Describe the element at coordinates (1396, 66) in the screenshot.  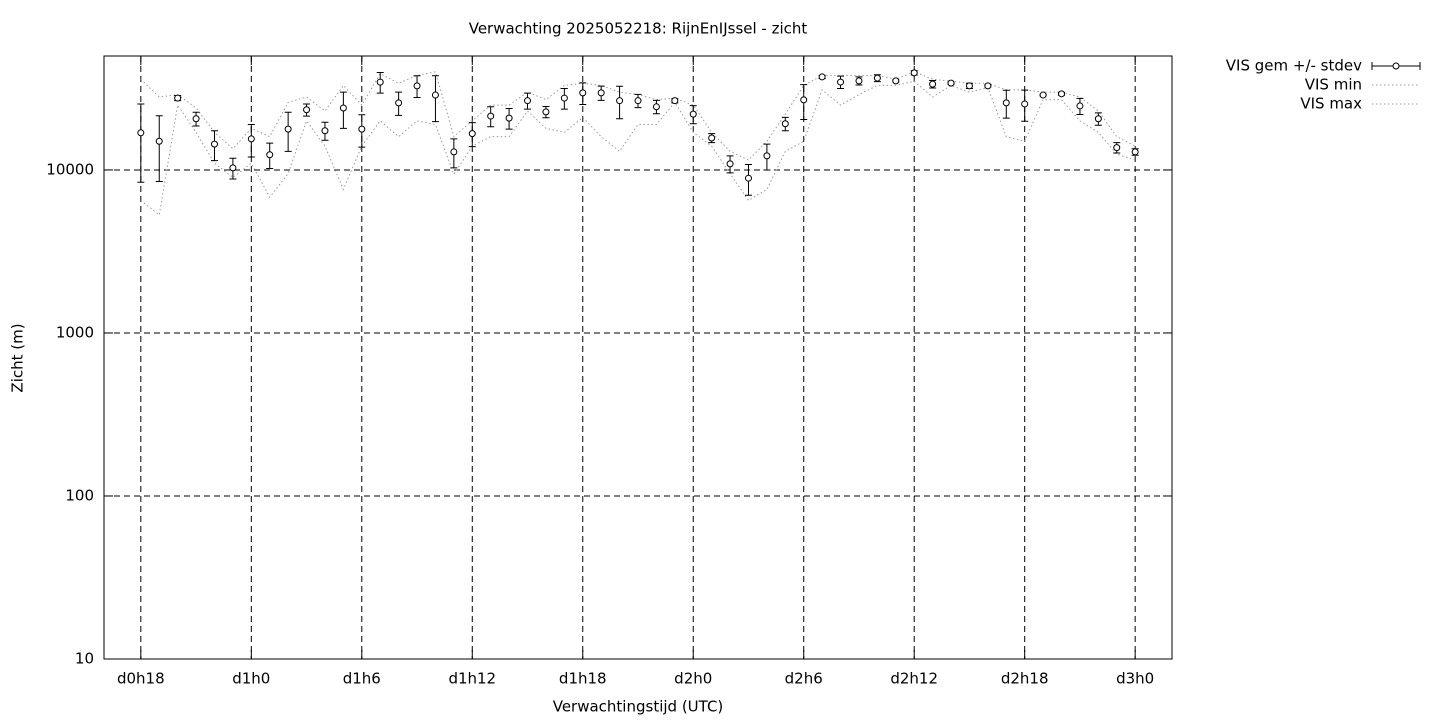
I see `legend-swatch` at that location.